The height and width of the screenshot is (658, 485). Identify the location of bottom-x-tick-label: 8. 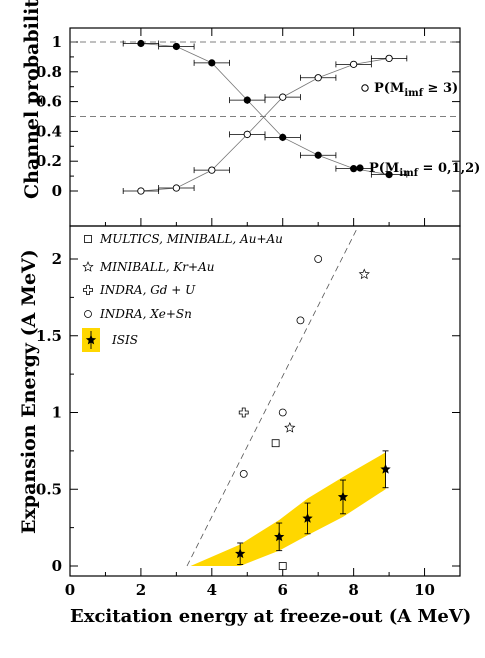
(353, 590).